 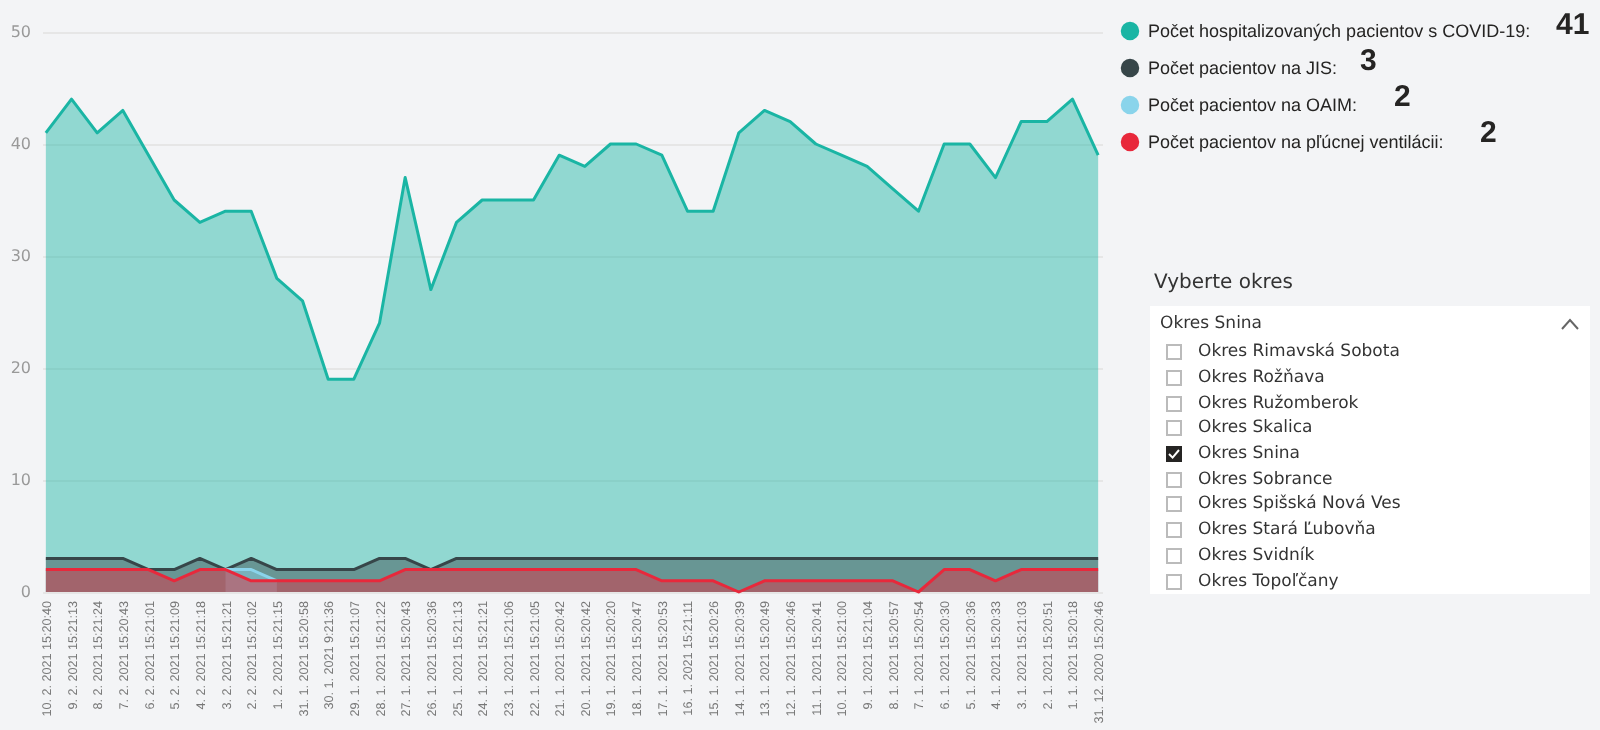 What do you see at coordinates (1265, 479) in the screenshot?
I see `text: Okres Sobrance` at bounding box center [1265, 479].